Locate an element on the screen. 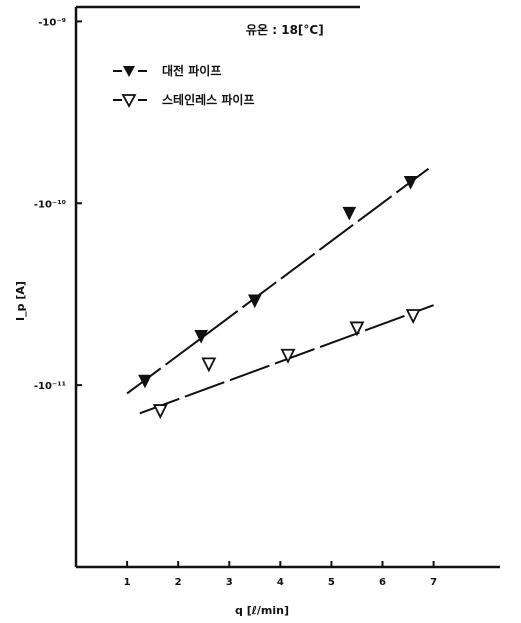 The image size is (521, 623). legend-label-1: 대전 파이프 is located at coordinates (191, 70).